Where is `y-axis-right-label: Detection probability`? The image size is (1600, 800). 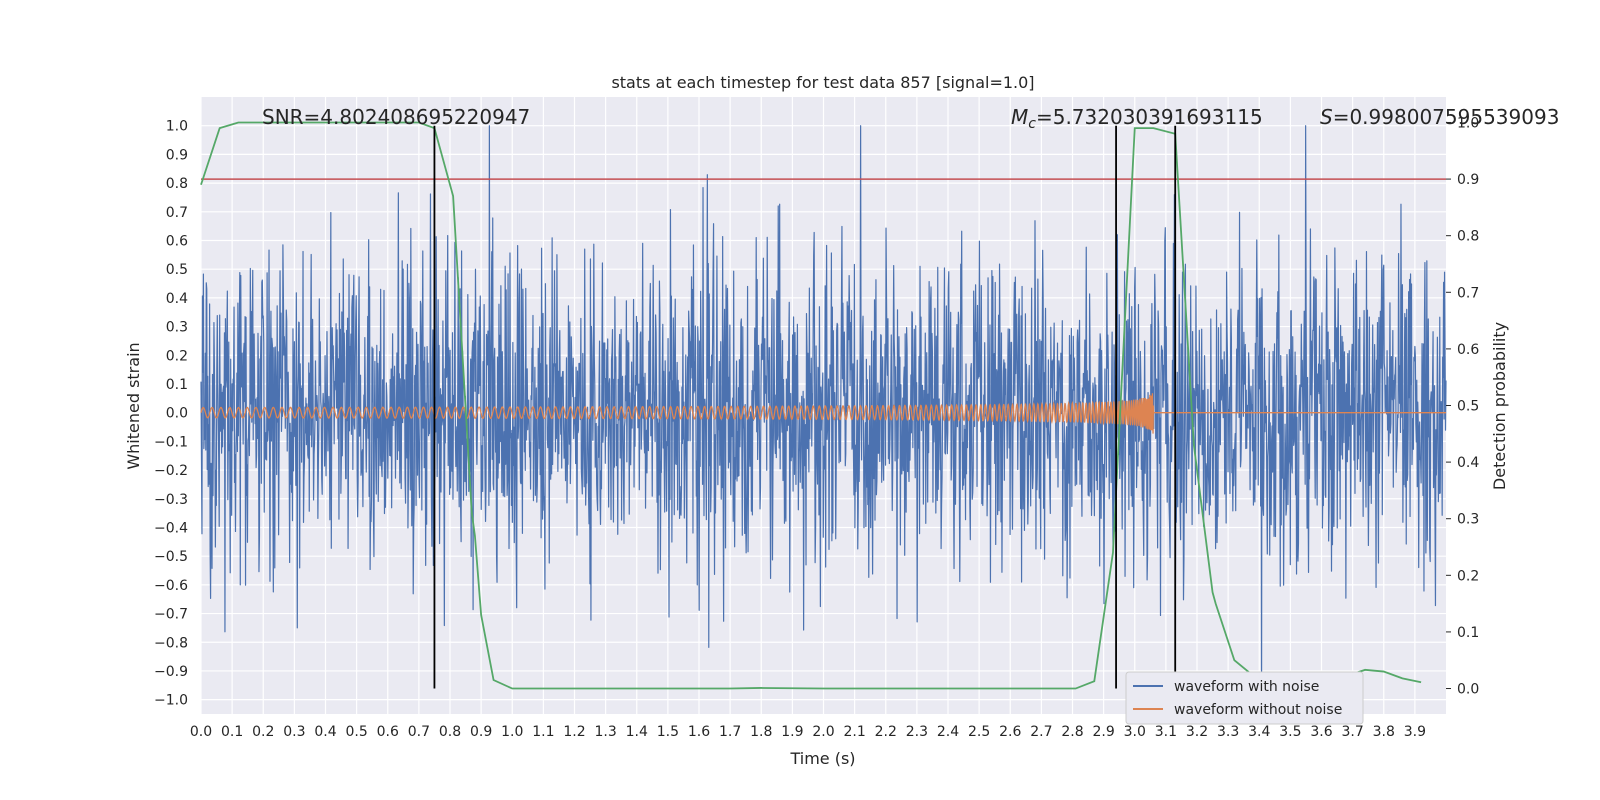 y-axis-right-label: Detection probability is located at coordinates (1499, 406).